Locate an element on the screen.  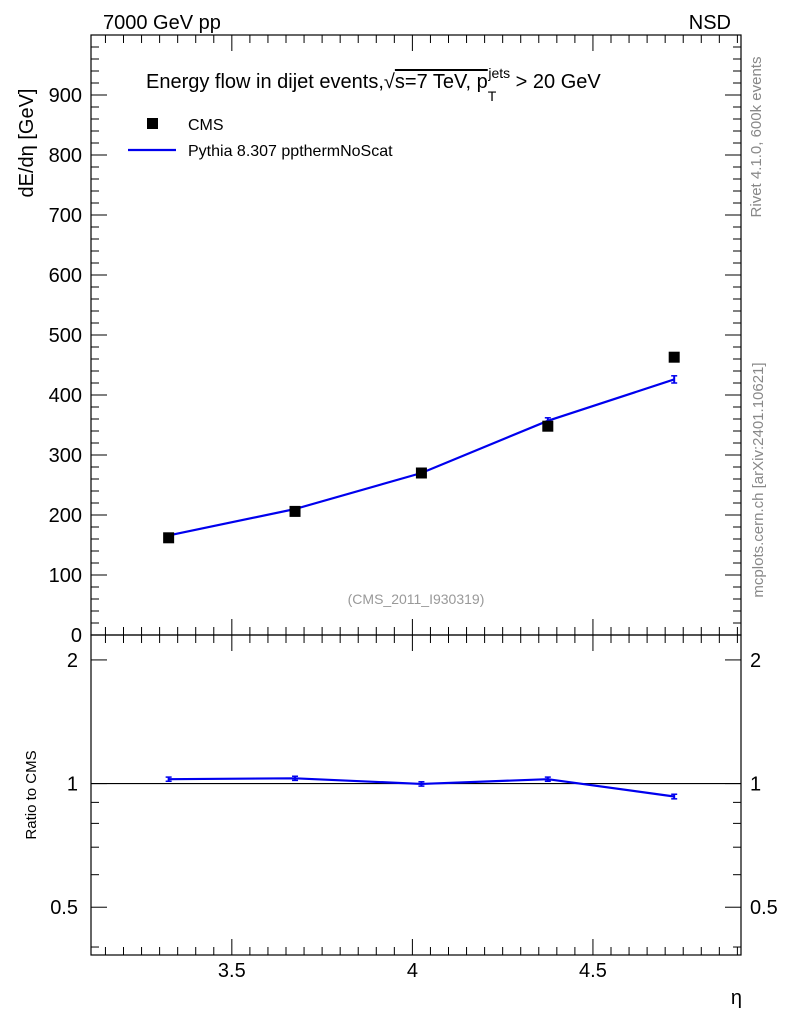
rivet-info: Rivet 4.1.0, 600k events is located at coordinates (756, 137).